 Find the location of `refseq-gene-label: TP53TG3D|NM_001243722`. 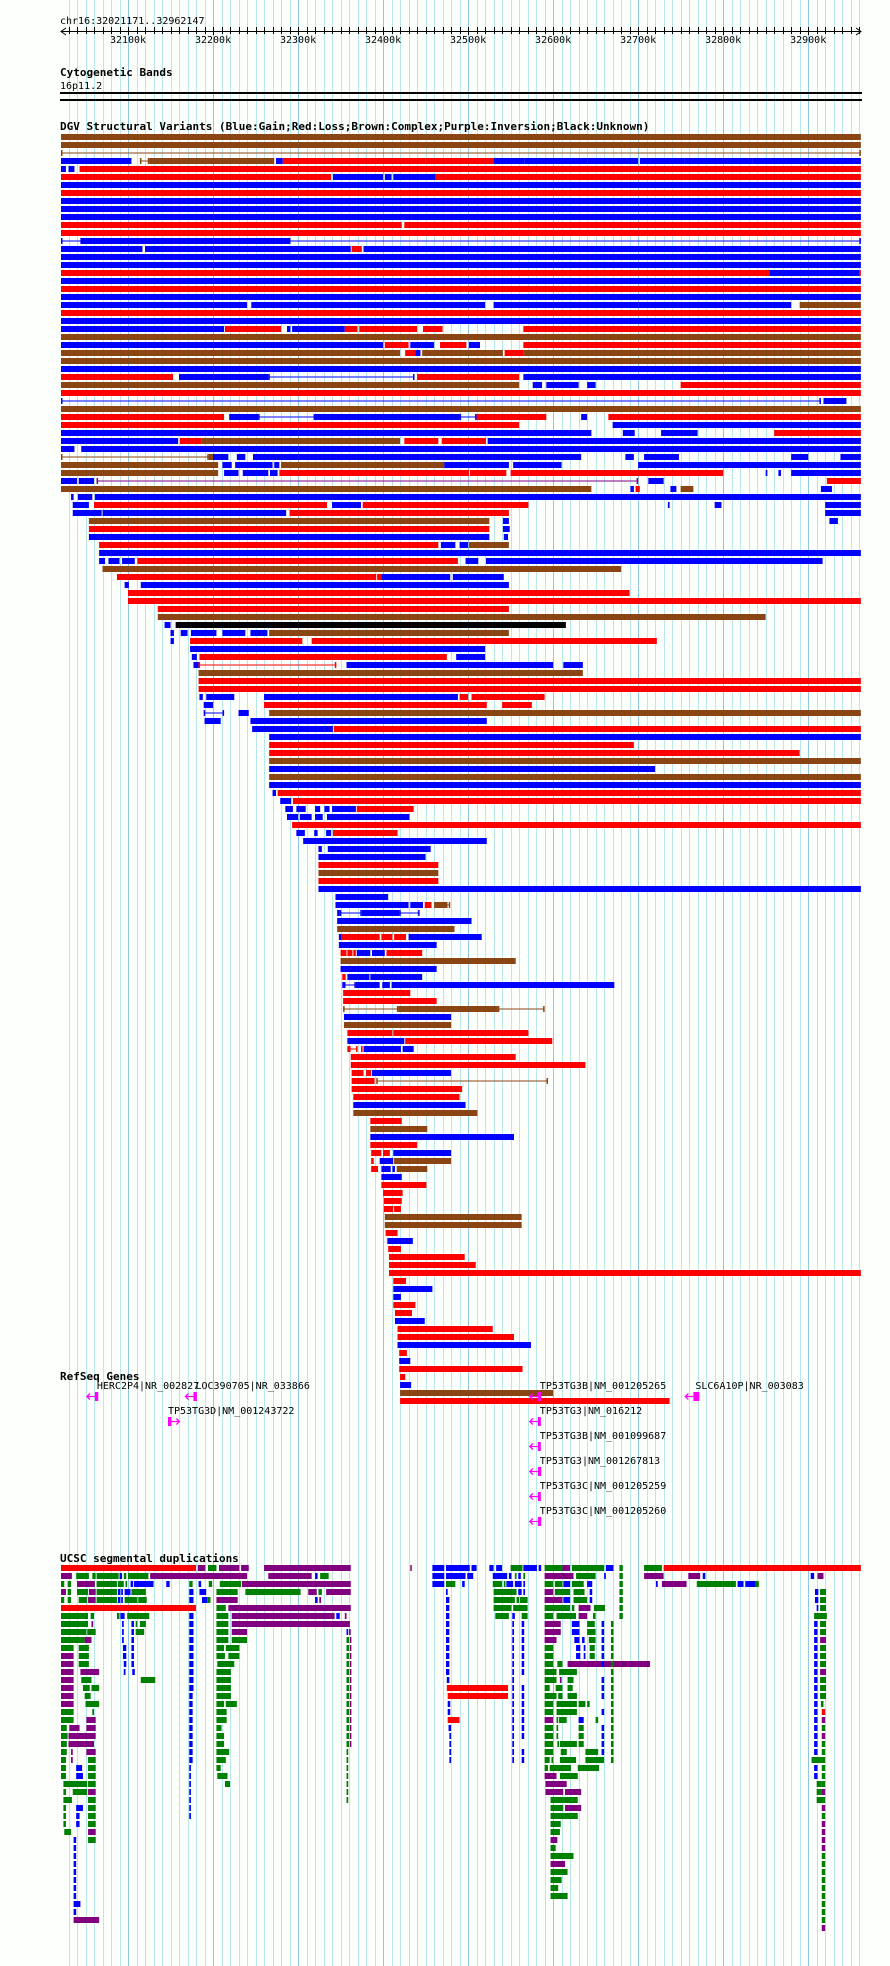

refseq-gene-label: TP53TG3D|NM_001243722 is located at coordinates (231, 1411).